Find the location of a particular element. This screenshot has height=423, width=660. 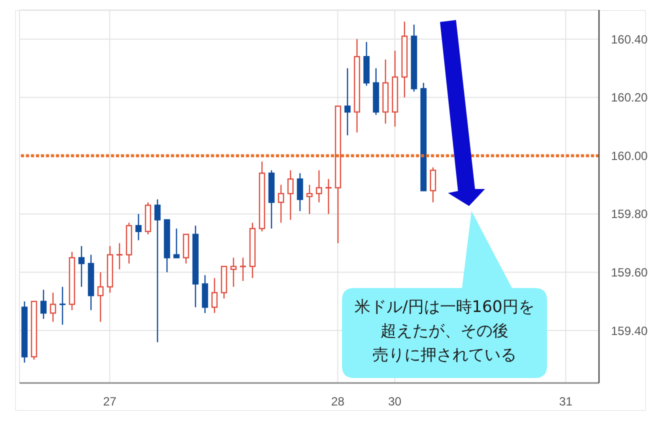

annotation: 米ドル/円は一時160円を超えたが、その後売りに押されている is located at coordinates (444, 330).